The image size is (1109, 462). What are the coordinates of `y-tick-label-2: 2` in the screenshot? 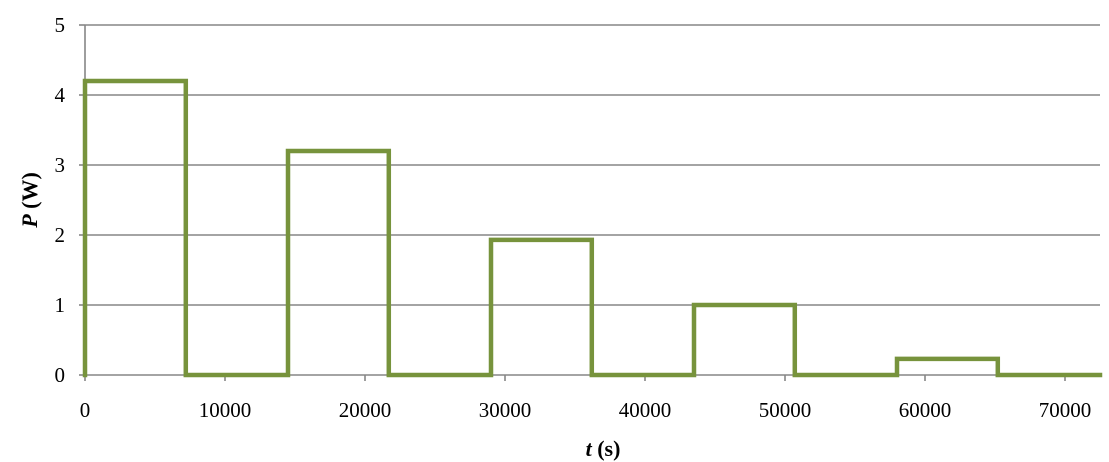 It's located at (60, 235).